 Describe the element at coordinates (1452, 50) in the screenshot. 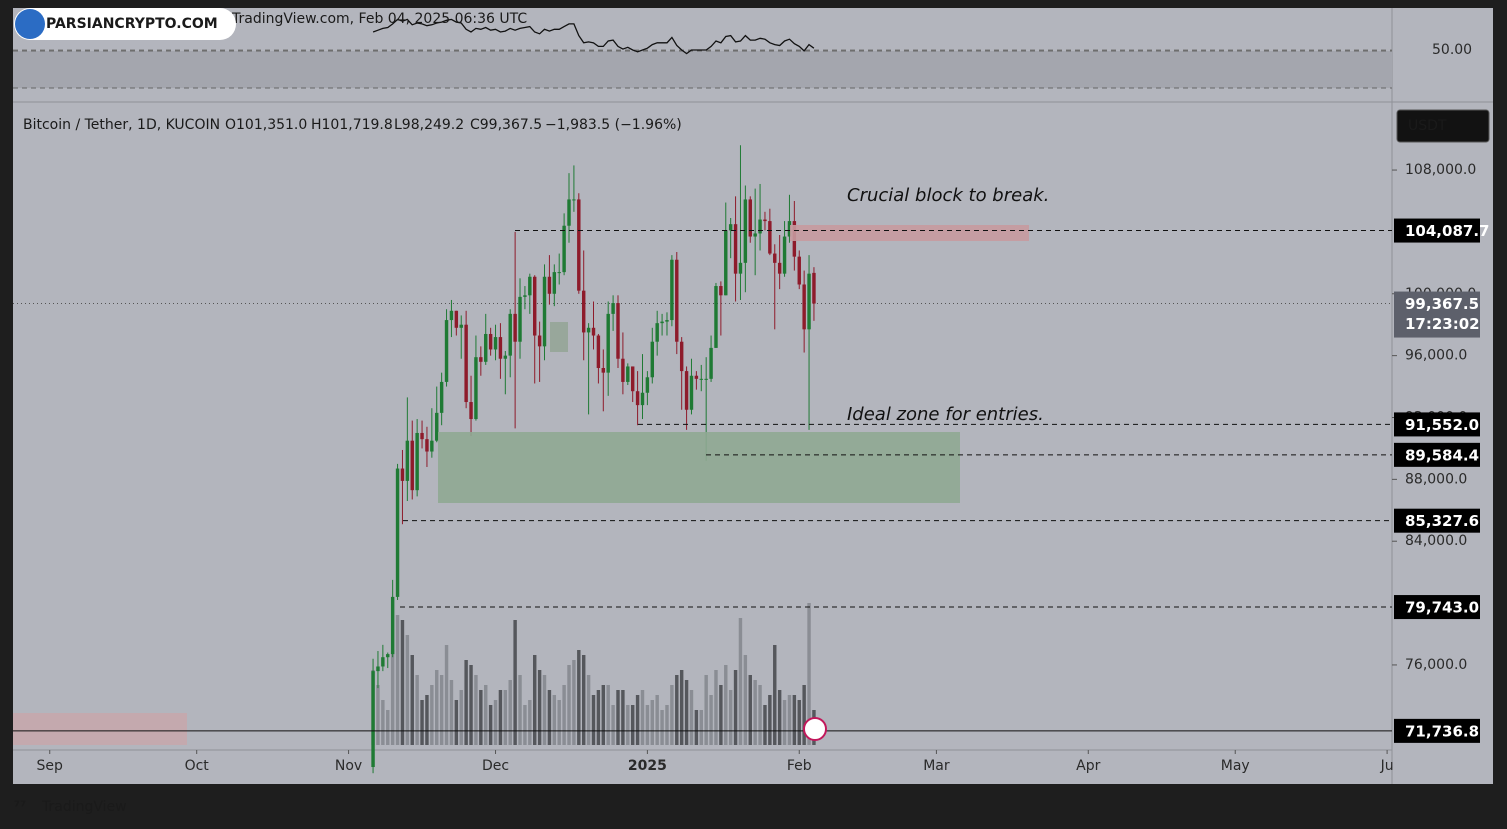

I see `rsi-tick-label: 50.00` at that location.